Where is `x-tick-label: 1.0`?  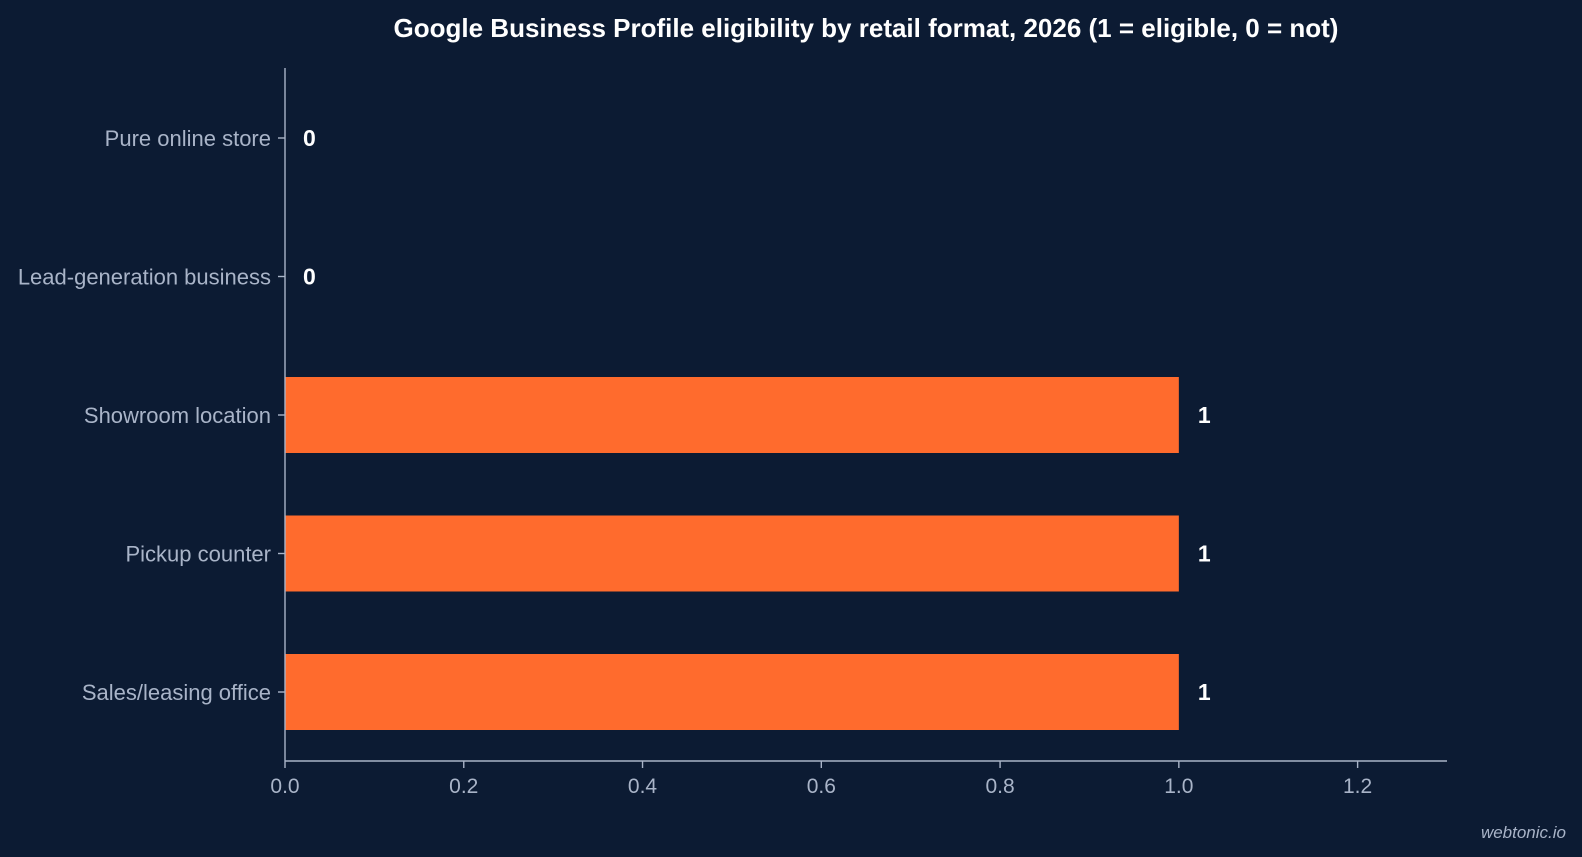 x-tick-label: 1.0 is located at coordinates (1178, 786).